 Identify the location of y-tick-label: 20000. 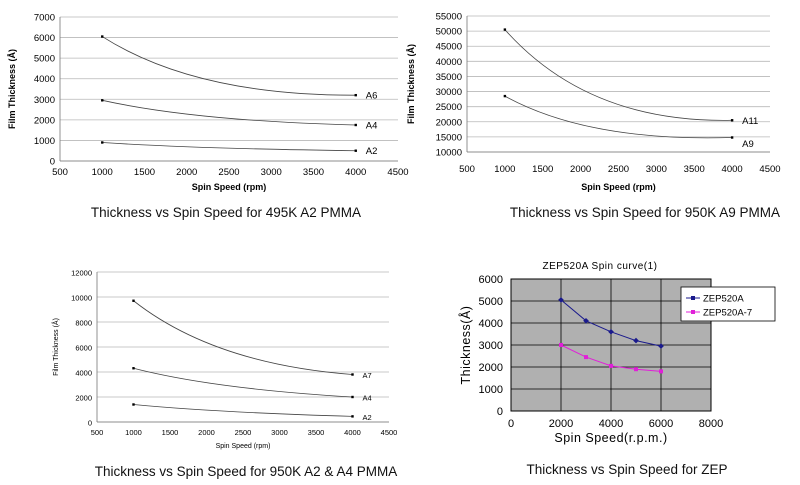
(449, 122).